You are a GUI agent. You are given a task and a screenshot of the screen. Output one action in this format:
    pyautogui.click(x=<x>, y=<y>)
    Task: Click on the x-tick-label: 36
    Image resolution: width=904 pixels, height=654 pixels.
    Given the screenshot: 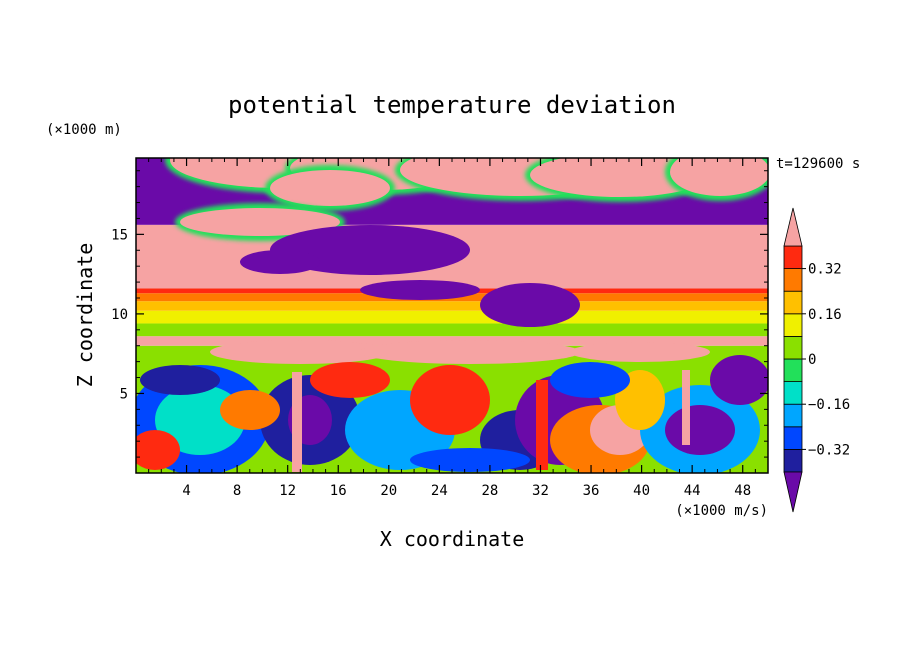 What is the action you would take?
    pyautogui.click(x=591, y=491)
    